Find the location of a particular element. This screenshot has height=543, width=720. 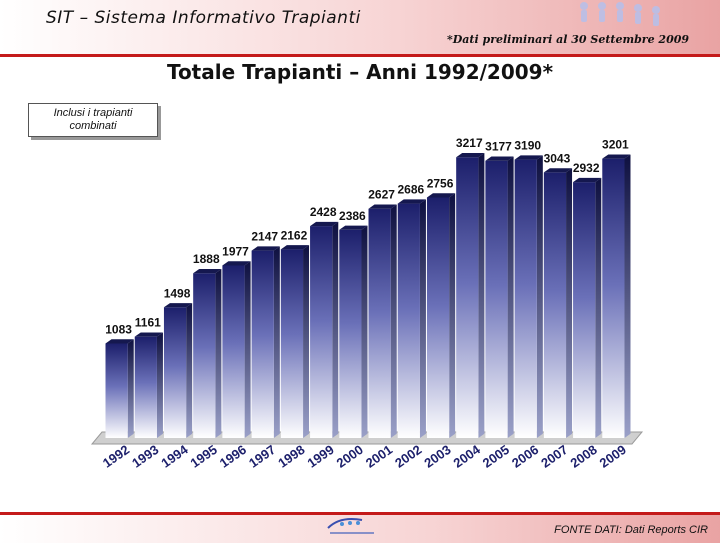

bar-side-1998 is located at coordinates (306, 341).